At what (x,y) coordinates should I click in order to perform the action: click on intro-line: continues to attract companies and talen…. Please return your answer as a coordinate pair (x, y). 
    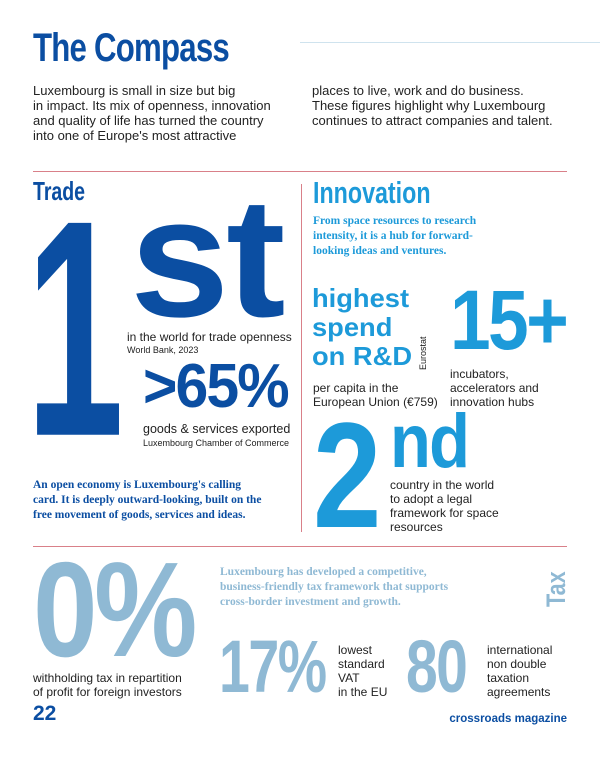
    Looking at the image, I should click on (432, 120).